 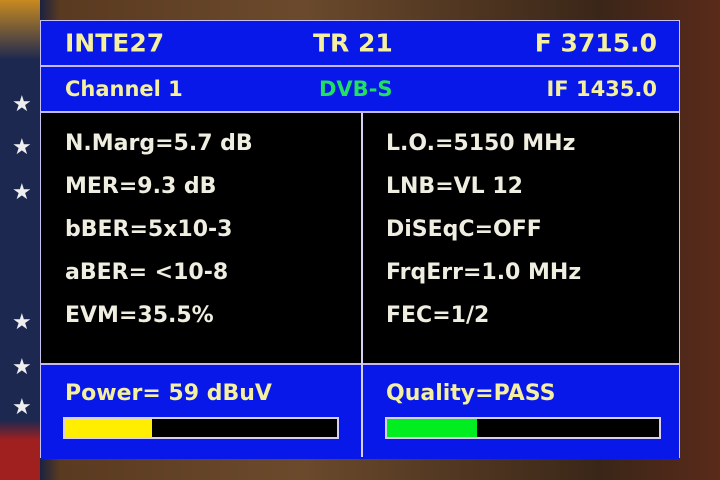 What do you see at coordinates (454, 186) in the screenshot?
I see `lnb: LNB=VL 12` at bounding box center [454, 186].